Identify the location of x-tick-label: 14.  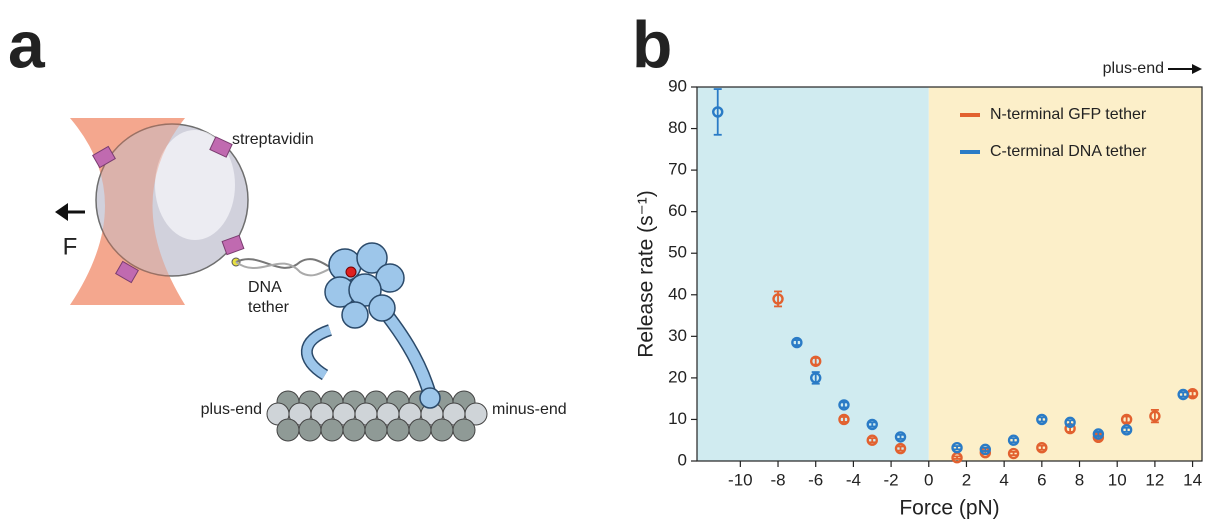
(1192, 479).